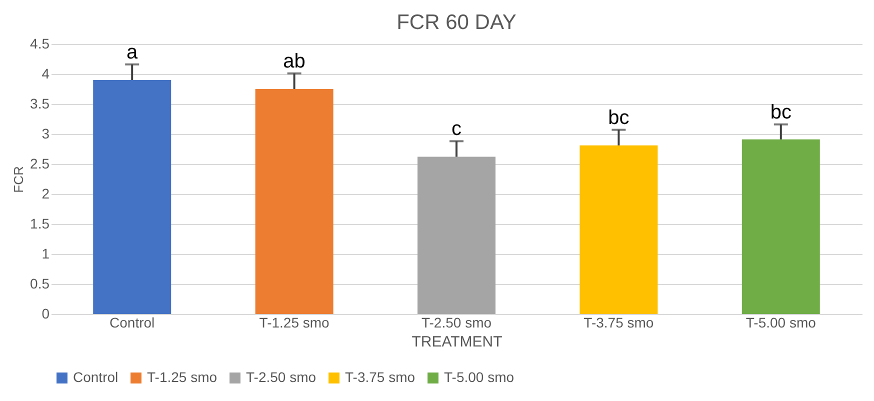 The height and width of the screenshot is (401, 874). What do you see at coordinates (40, 164) in the screenshot?
I see `y-tick-label: 2.5` at bounding box center [40, 164].